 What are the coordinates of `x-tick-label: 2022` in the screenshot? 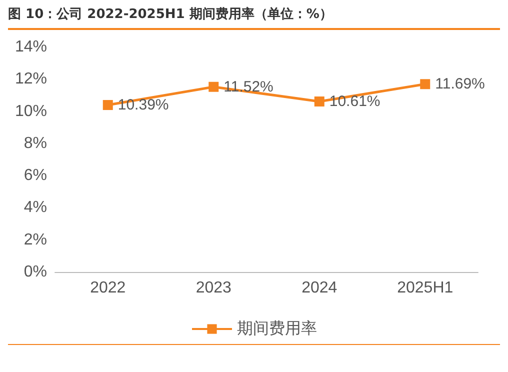 It's located at (108, 288).